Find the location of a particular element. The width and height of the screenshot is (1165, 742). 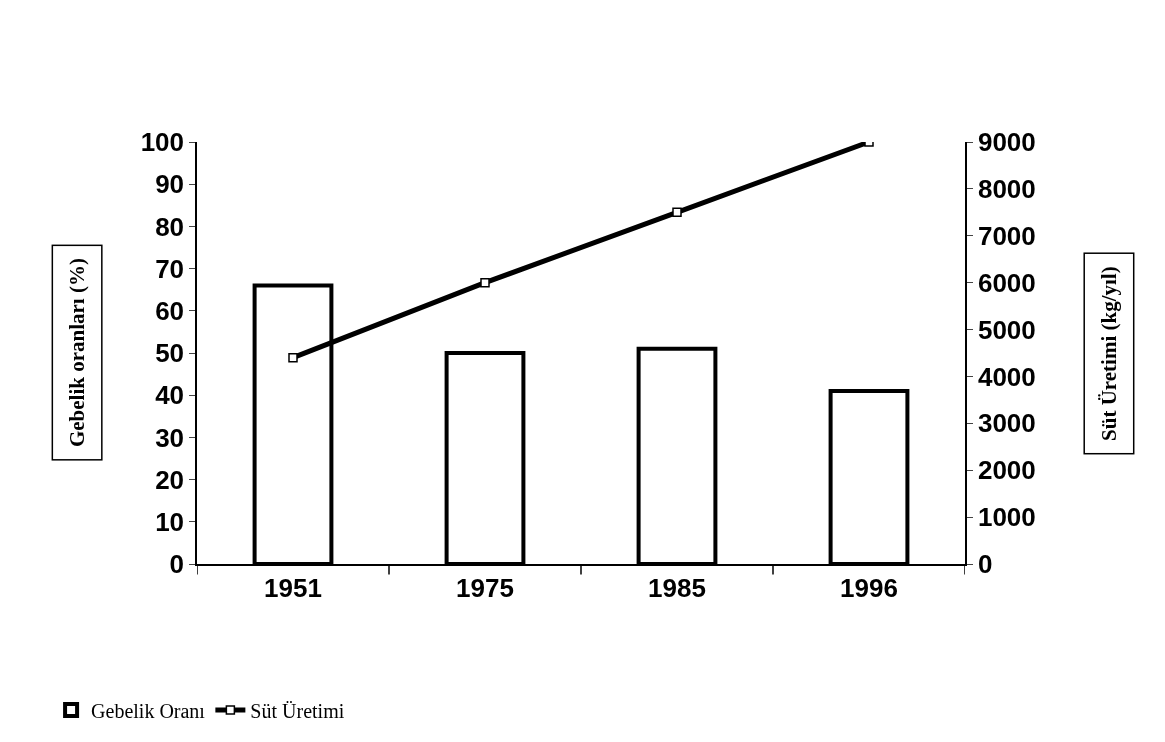

y2-tick-label: 1000 is located at coordinates (1006, 517).